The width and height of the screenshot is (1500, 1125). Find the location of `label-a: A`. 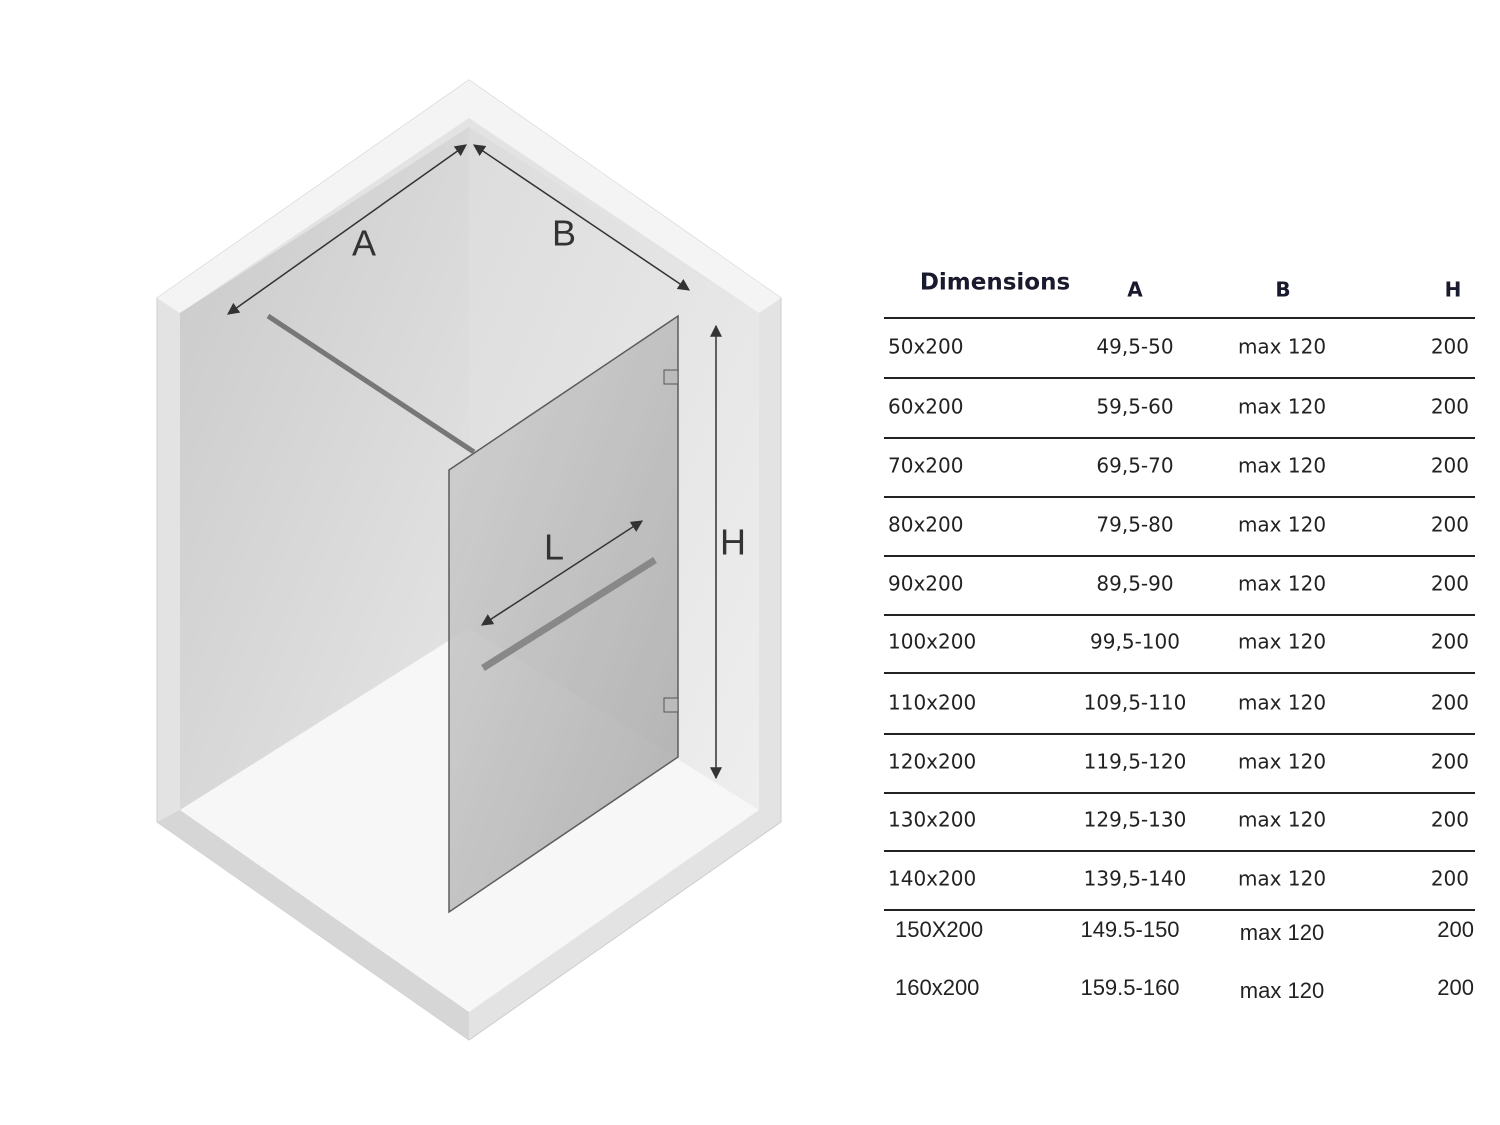

label-a: A is located at coordinates (364, 243).